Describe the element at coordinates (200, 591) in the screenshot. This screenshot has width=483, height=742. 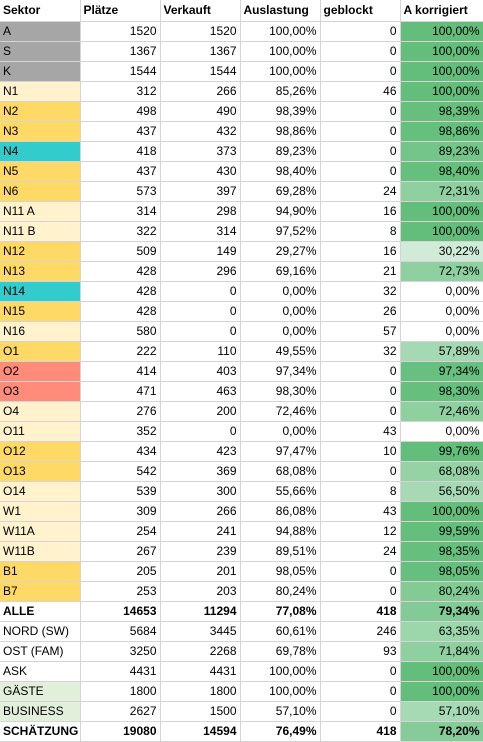
I see `verkauft-cell: 203` at that location.